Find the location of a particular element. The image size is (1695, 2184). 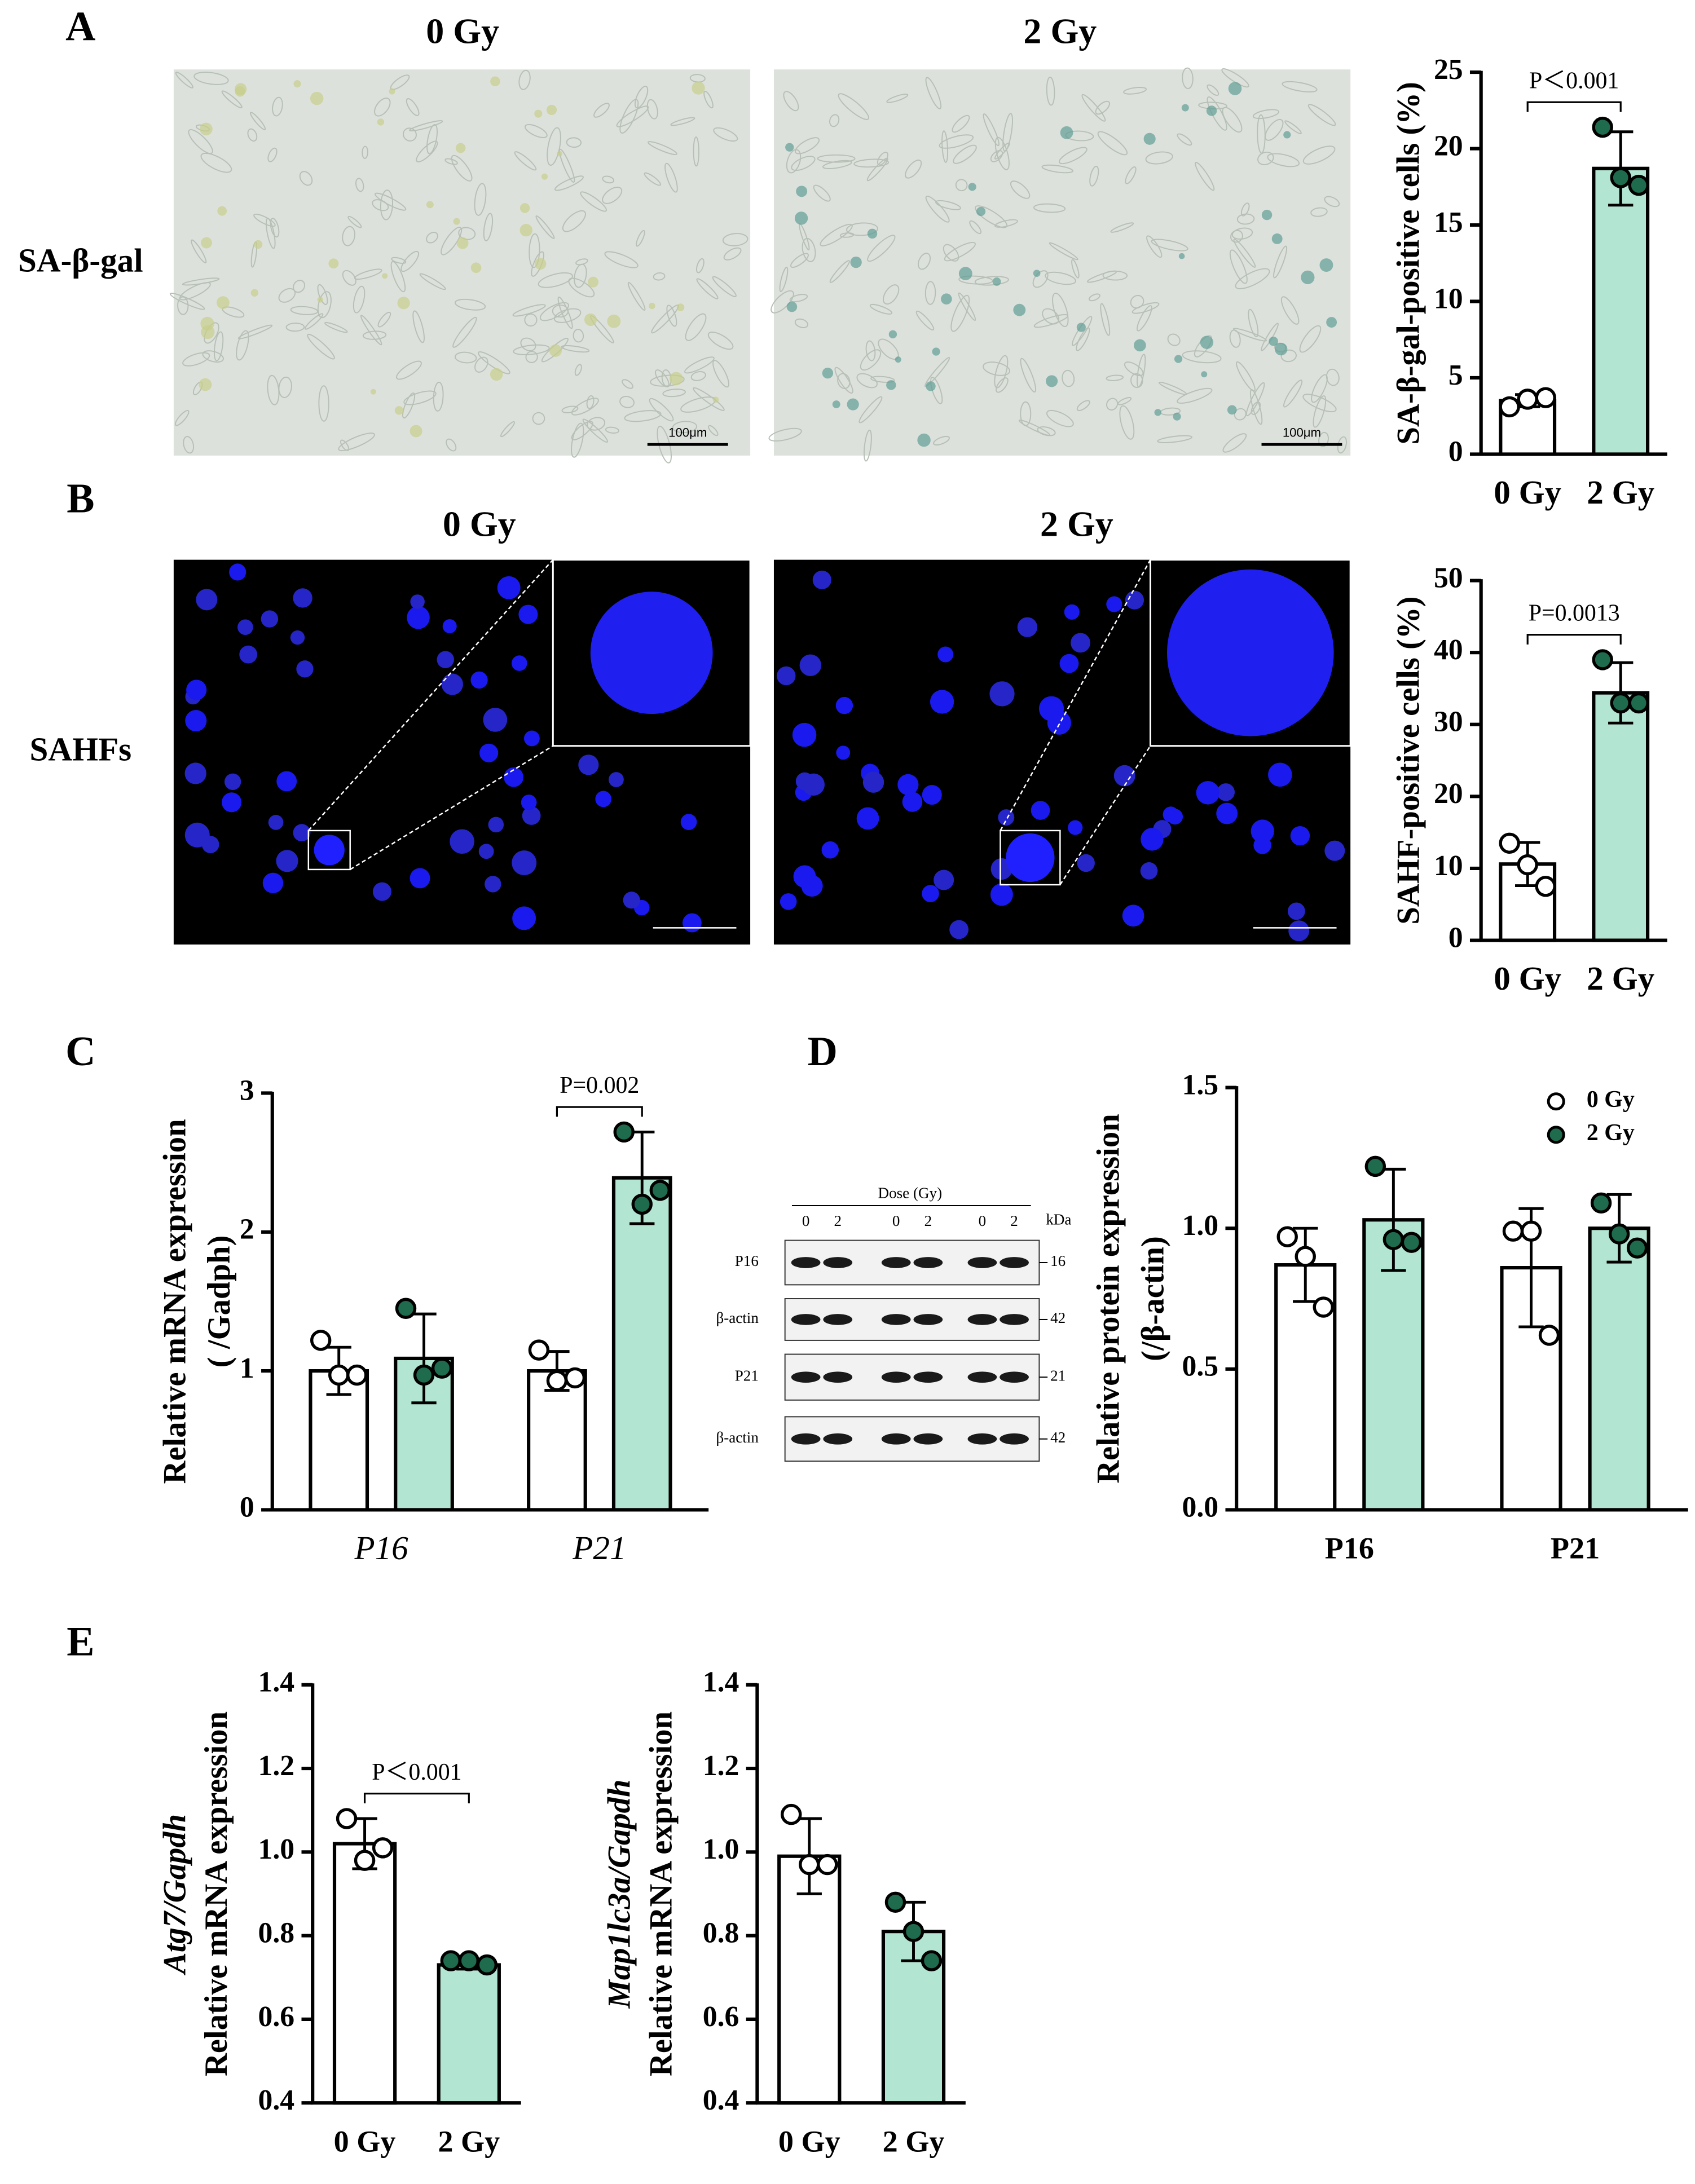

panel-label: B is located at coordinates (81, 498).